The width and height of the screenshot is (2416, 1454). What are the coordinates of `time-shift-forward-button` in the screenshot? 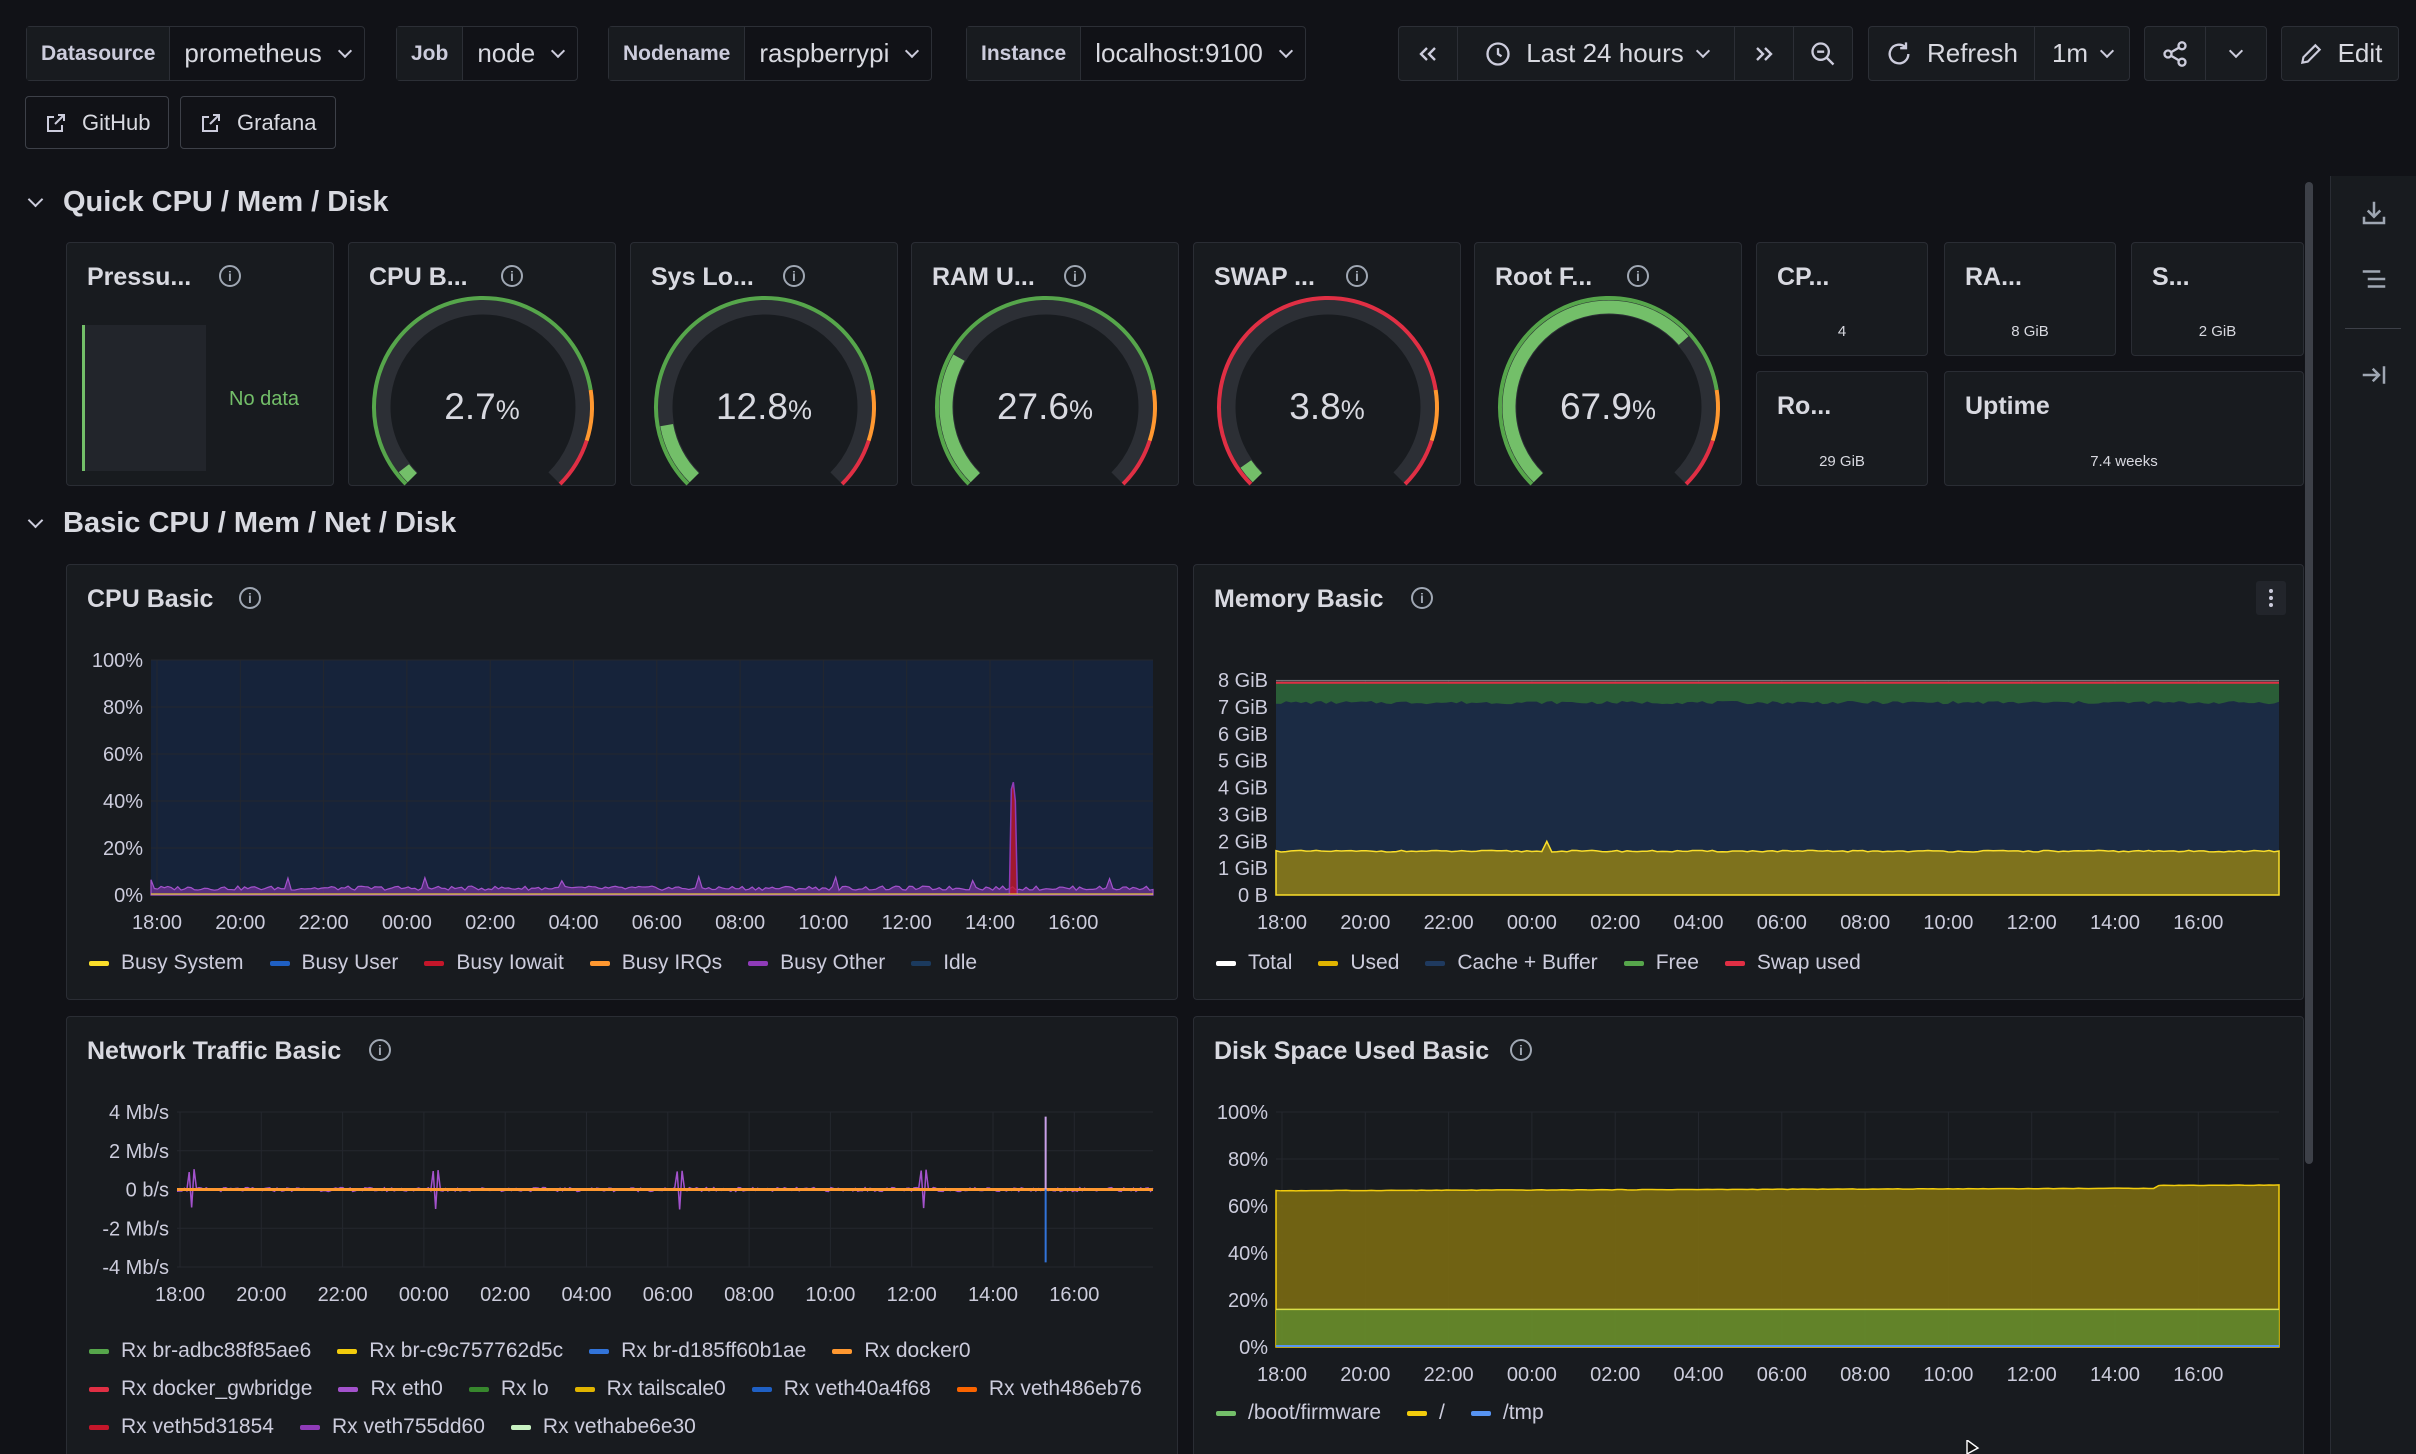 It's located at (1764, 53).